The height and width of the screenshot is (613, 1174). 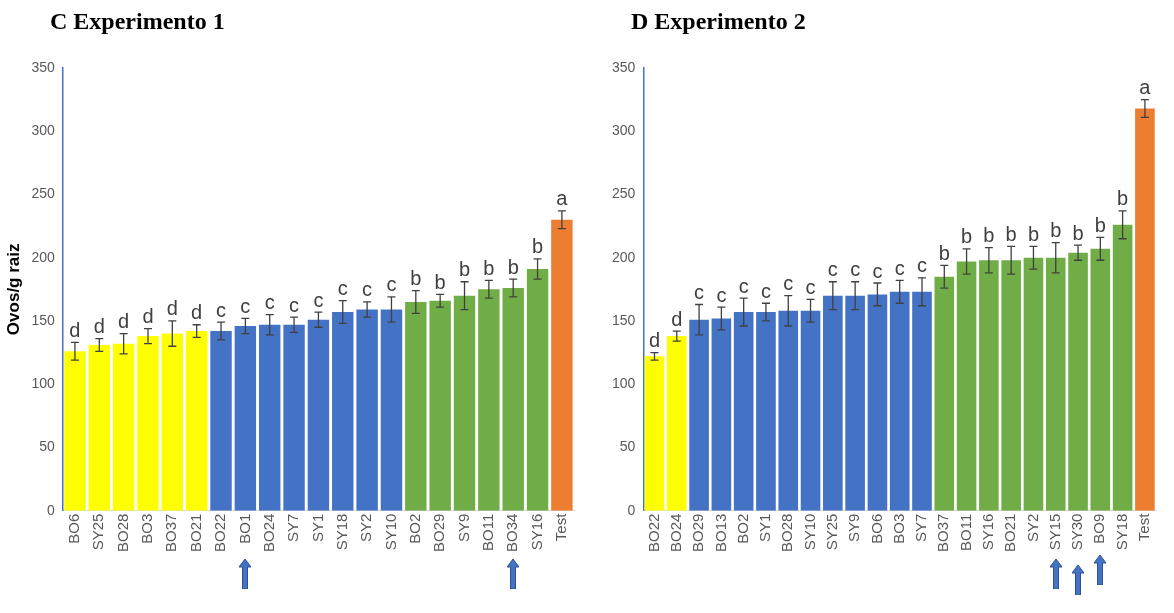 What do you see at coordinates (718, 21) in the screenshot?
I see `chart-title: D Experimento 2` at bounding box center [718, 21].